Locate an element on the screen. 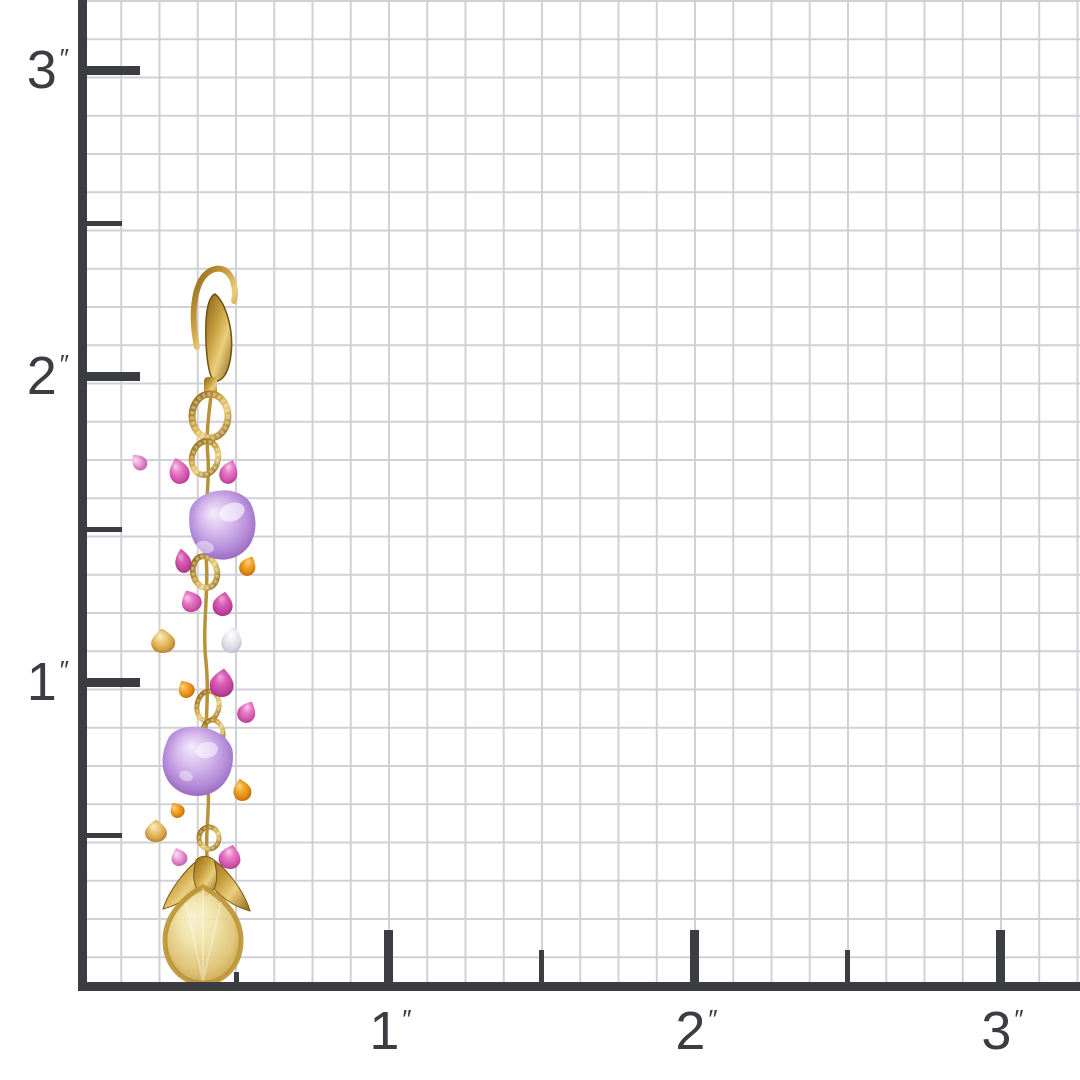 Image resolution: width=1080 pixels, height=1080 pixels. x-axis-label: 2 ″ is located at coordinates (696, 1031).